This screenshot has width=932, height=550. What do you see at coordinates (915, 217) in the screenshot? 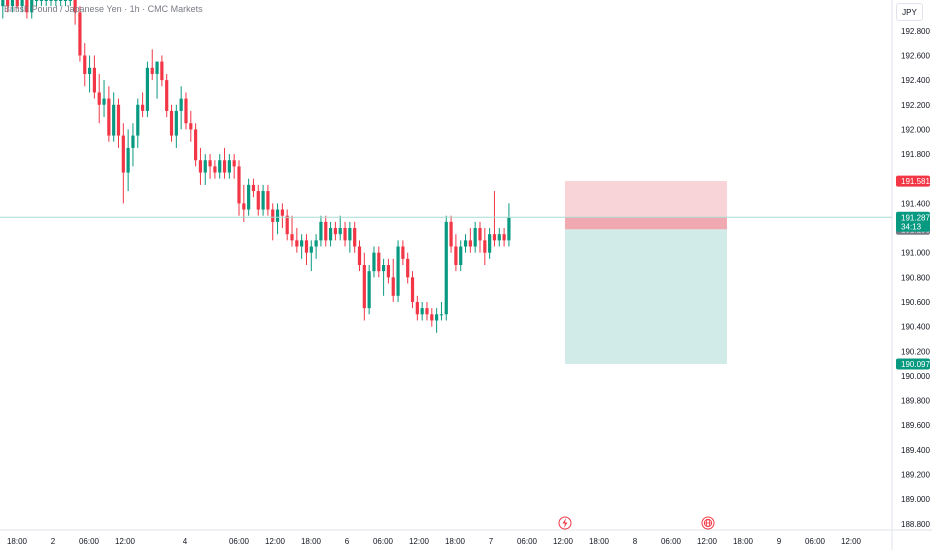
I see `current-price-tag-value: 191.287` at bounding box center [915, 217].